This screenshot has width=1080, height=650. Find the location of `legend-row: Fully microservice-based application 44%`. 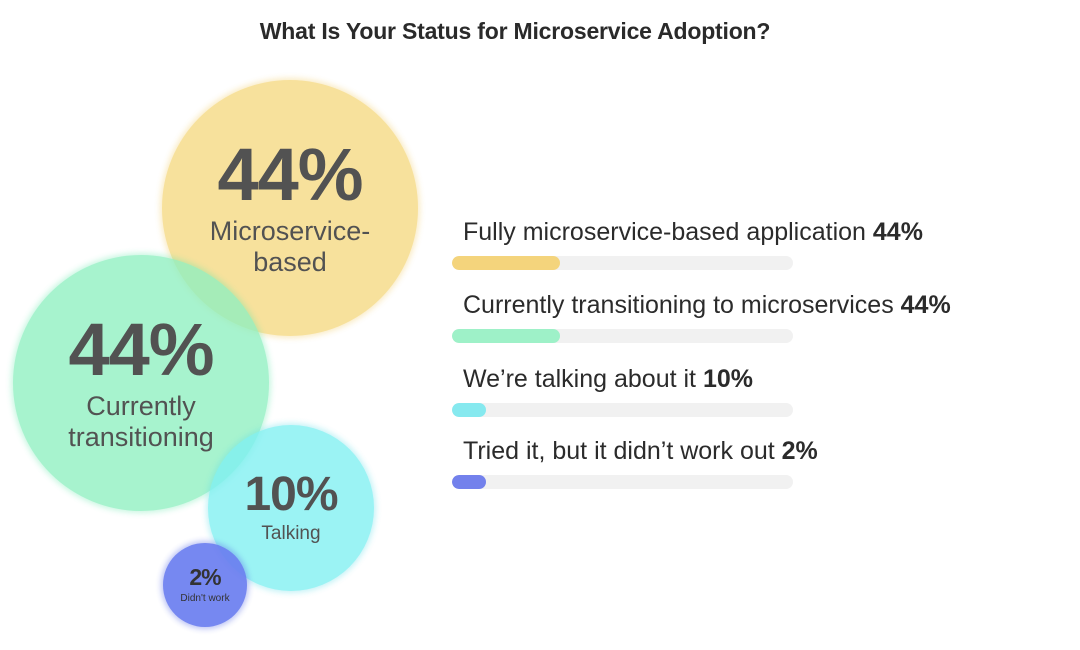

legend-row: Fully microservice-based application 44% is located at coordinates (752, 244).